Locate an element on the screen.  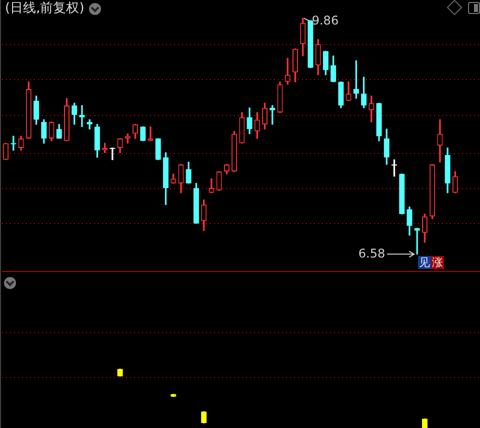
chart-title: (日线,前复权) is located at coordinates (44, 9).